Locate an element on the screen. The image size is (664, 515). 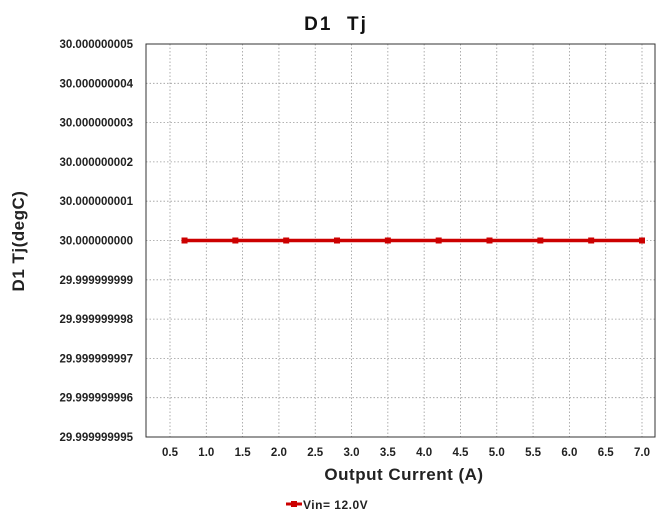
x-tick-label: 6.0 is located at coordinates (569, 453).